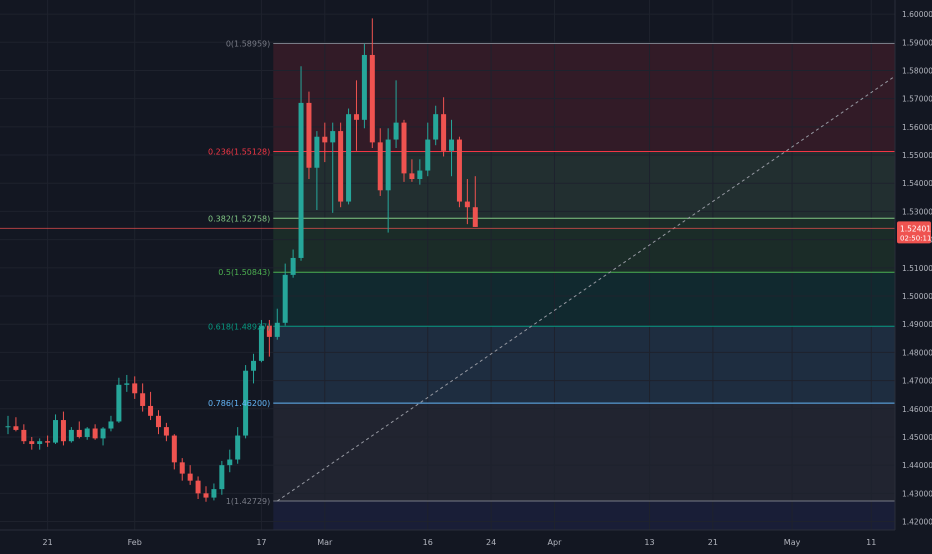 Image resolution: width=932 pixels, height=554 pixels. I want to click on fib-level-label: 0.786(1.46200), so click(239, 403).